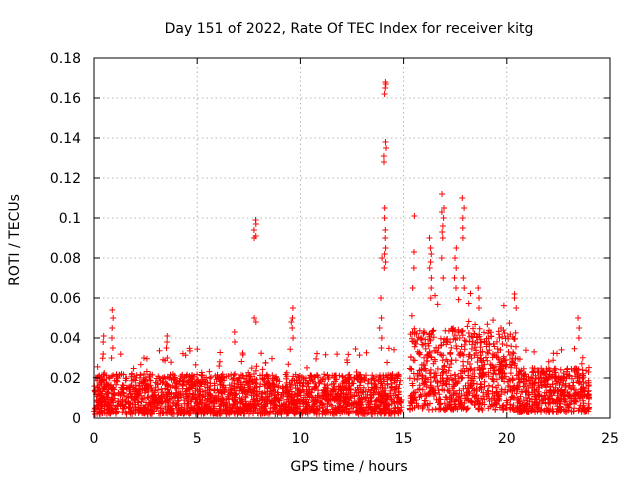  I want to click on y-tick-label: 0.08, so click(65, 259).